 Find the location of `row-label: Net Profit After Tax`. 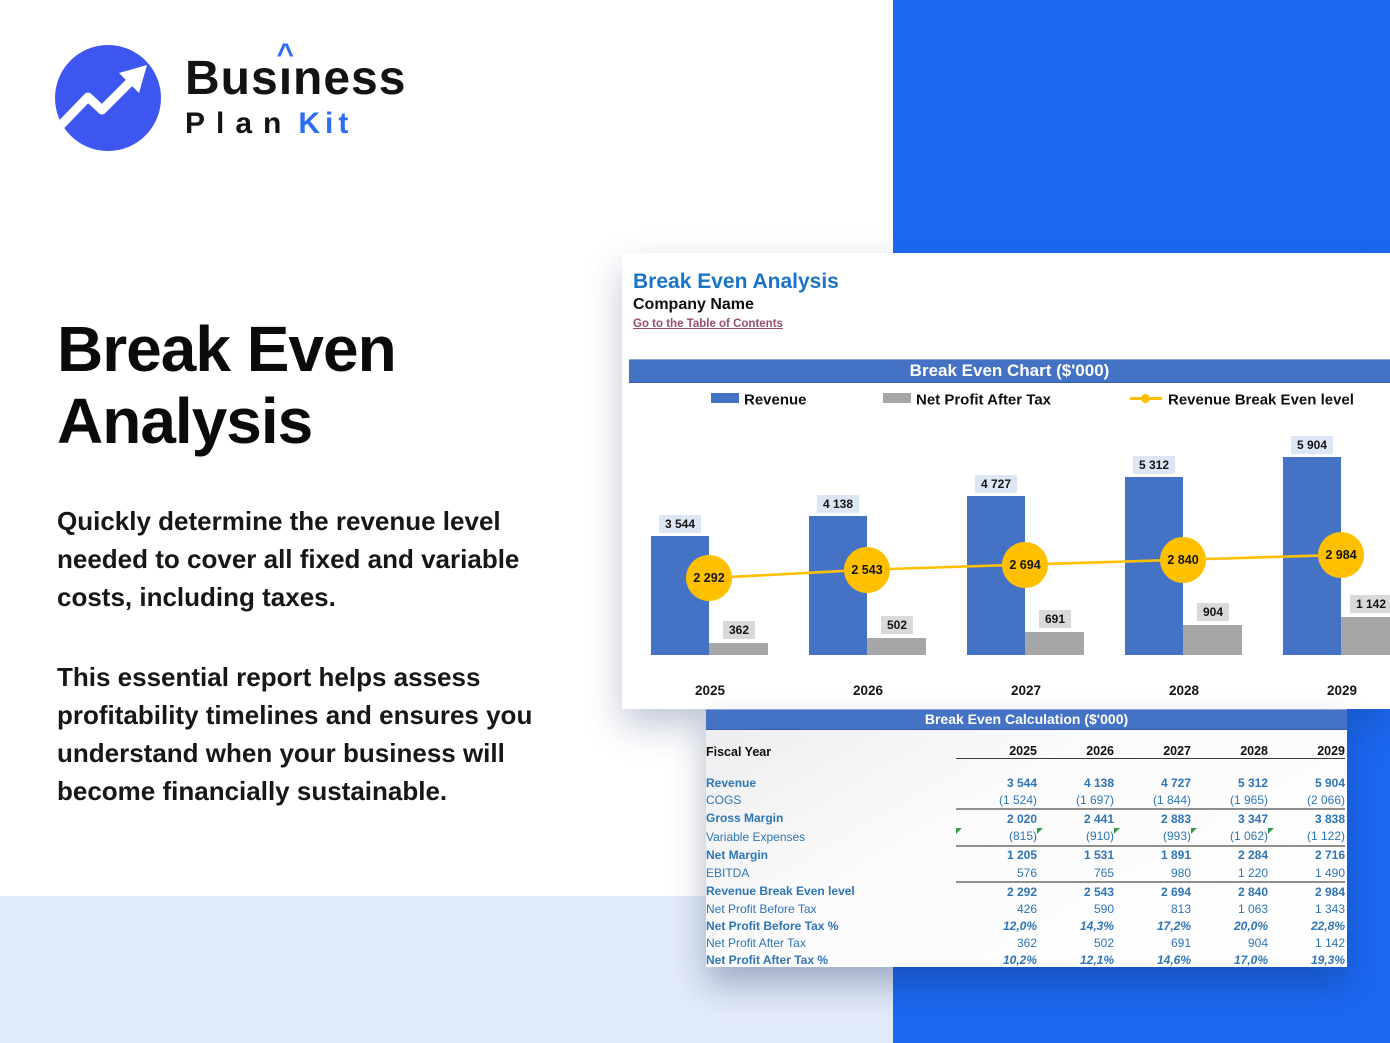

row-label: Net Profit After Tax is located at coordinates (756, 943).